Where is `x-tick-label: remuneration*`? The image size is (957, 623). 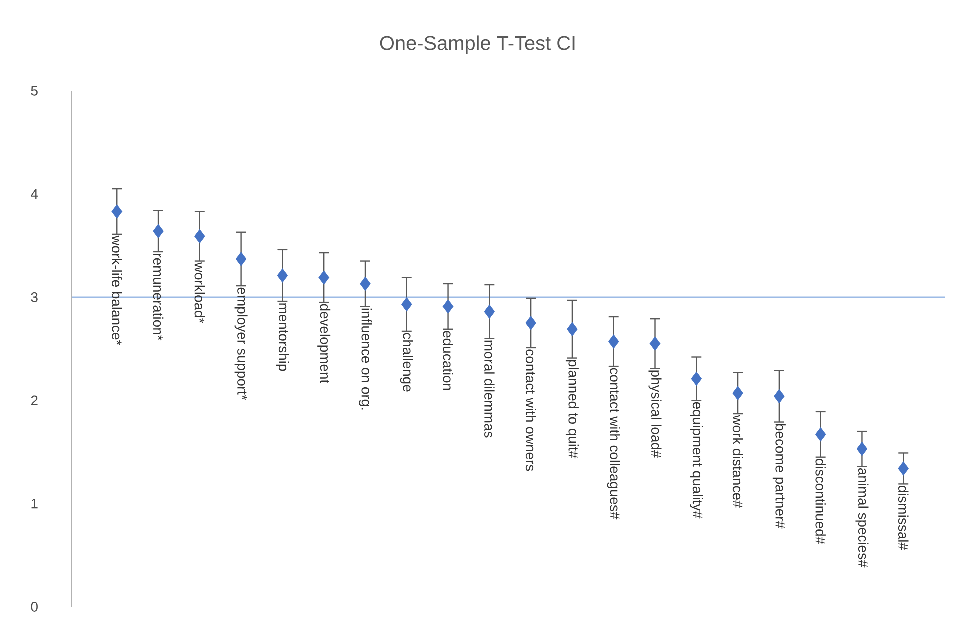 x-tick-label: remuneration* is located at coordinates (158, 297).